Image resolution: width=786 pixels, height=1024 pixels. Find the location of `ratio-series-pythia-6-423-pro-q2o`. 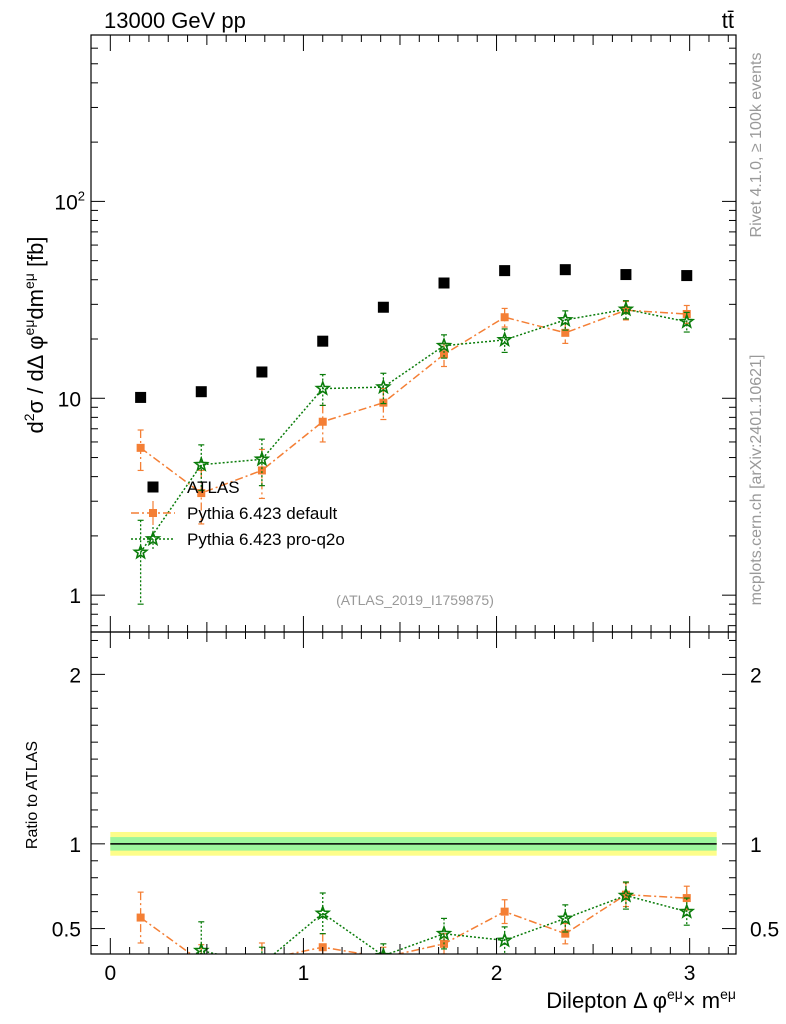

ratio-series-pythia-6-423-pro-q2o is located at coordinates (415, 936).